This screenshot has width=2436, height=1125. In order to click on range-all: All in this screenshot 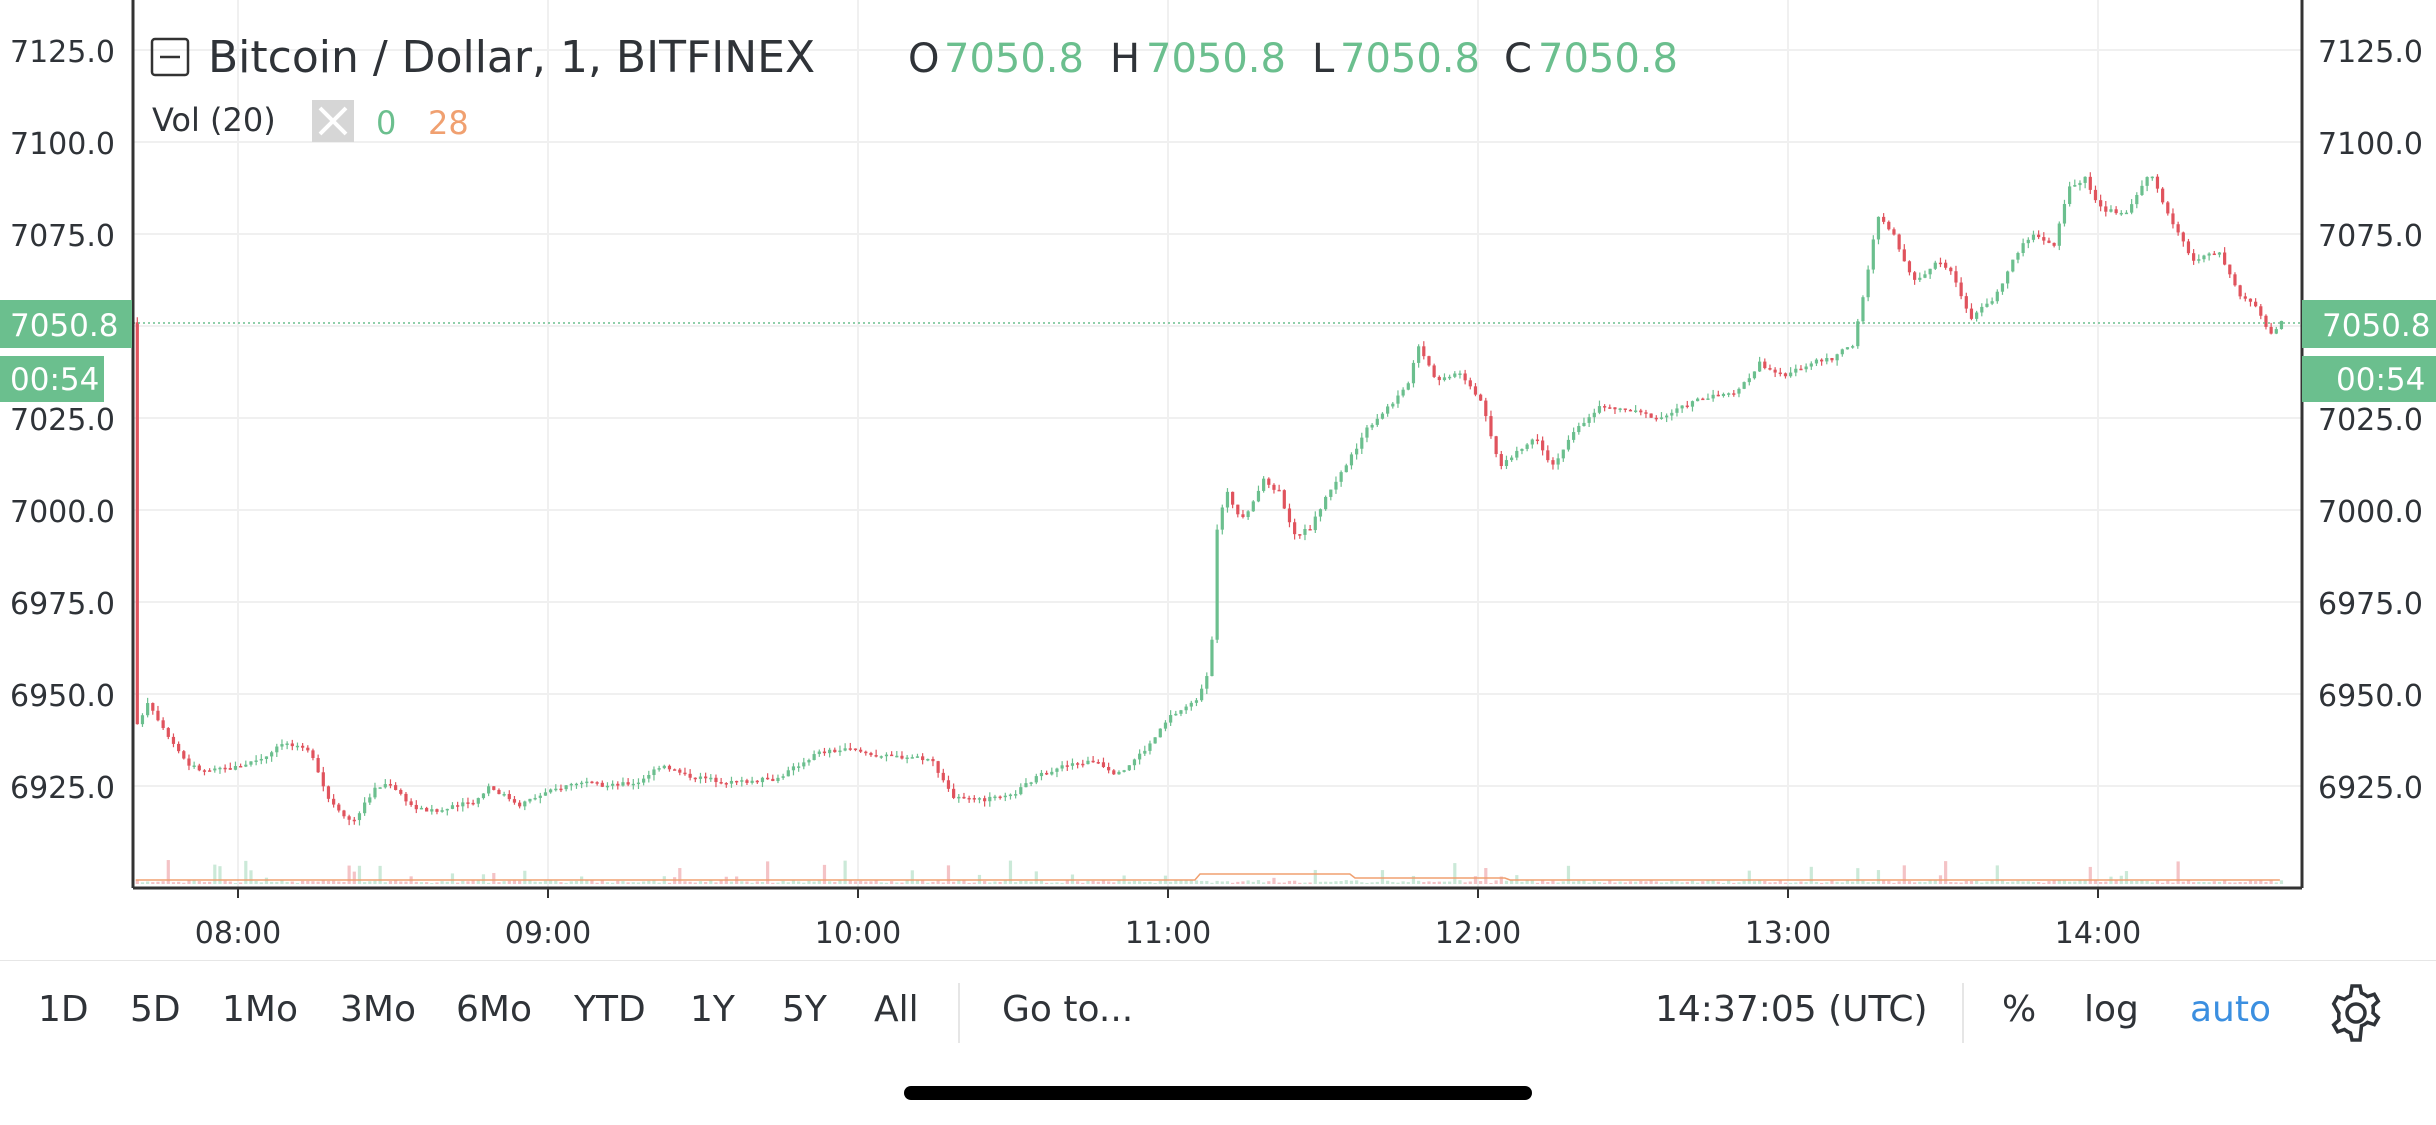, I will do `click(896, 1009)`.